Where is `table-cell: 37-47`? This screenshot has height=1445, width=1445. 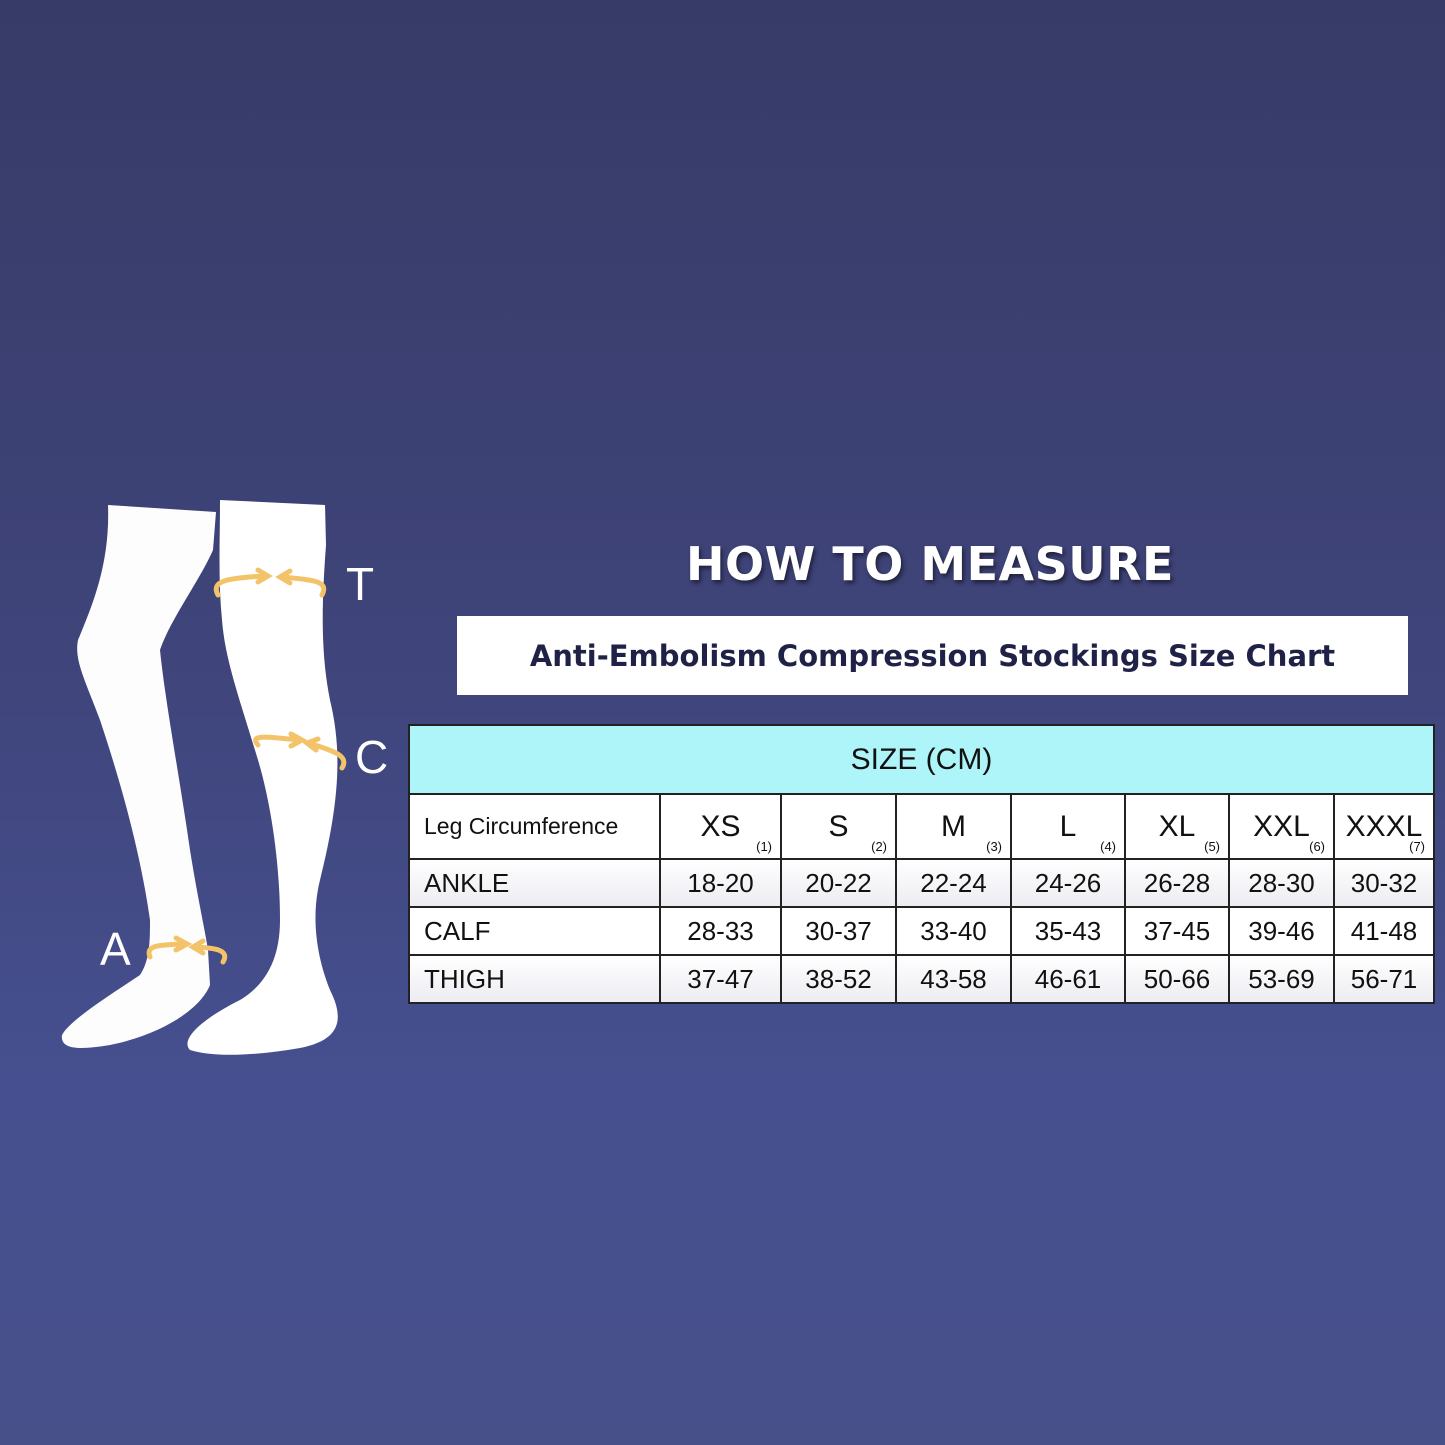
table-cell: 37-47 is located at coordinates (720, 979).